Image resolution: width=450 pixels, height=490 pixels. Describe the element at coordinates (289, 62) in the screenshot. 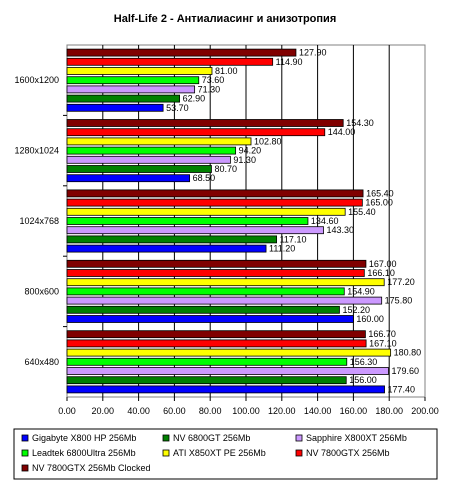

I see `data-label: 114.90` at that location.